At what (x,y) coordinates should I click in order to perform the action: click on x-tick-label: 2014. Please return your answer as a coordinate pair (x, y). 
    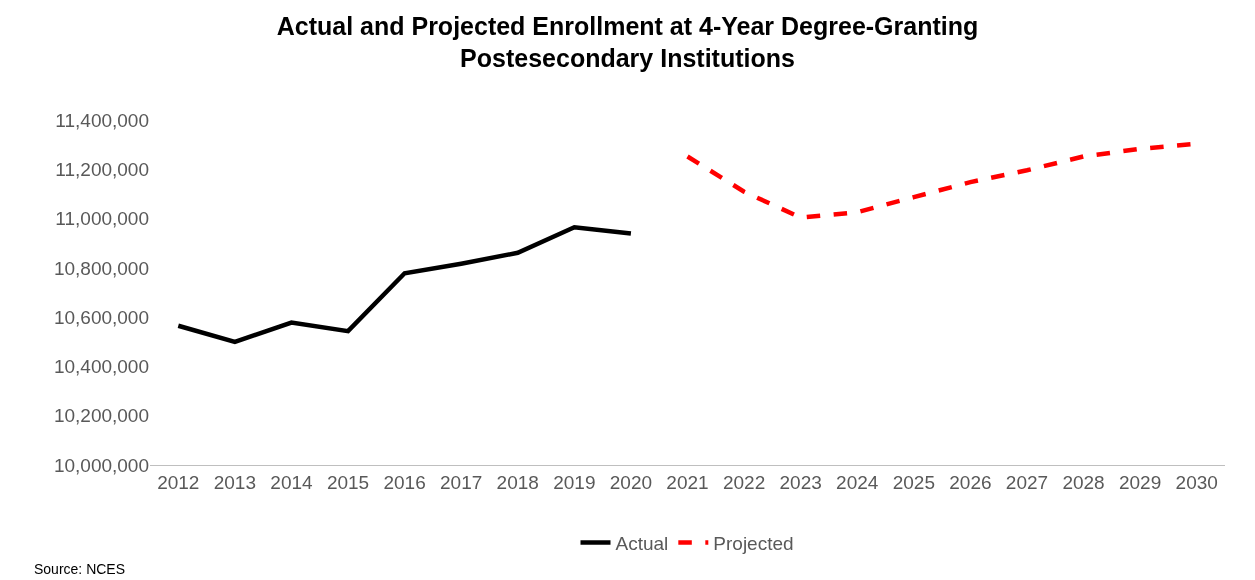
    Looking at the image, I should click on (292, 482).